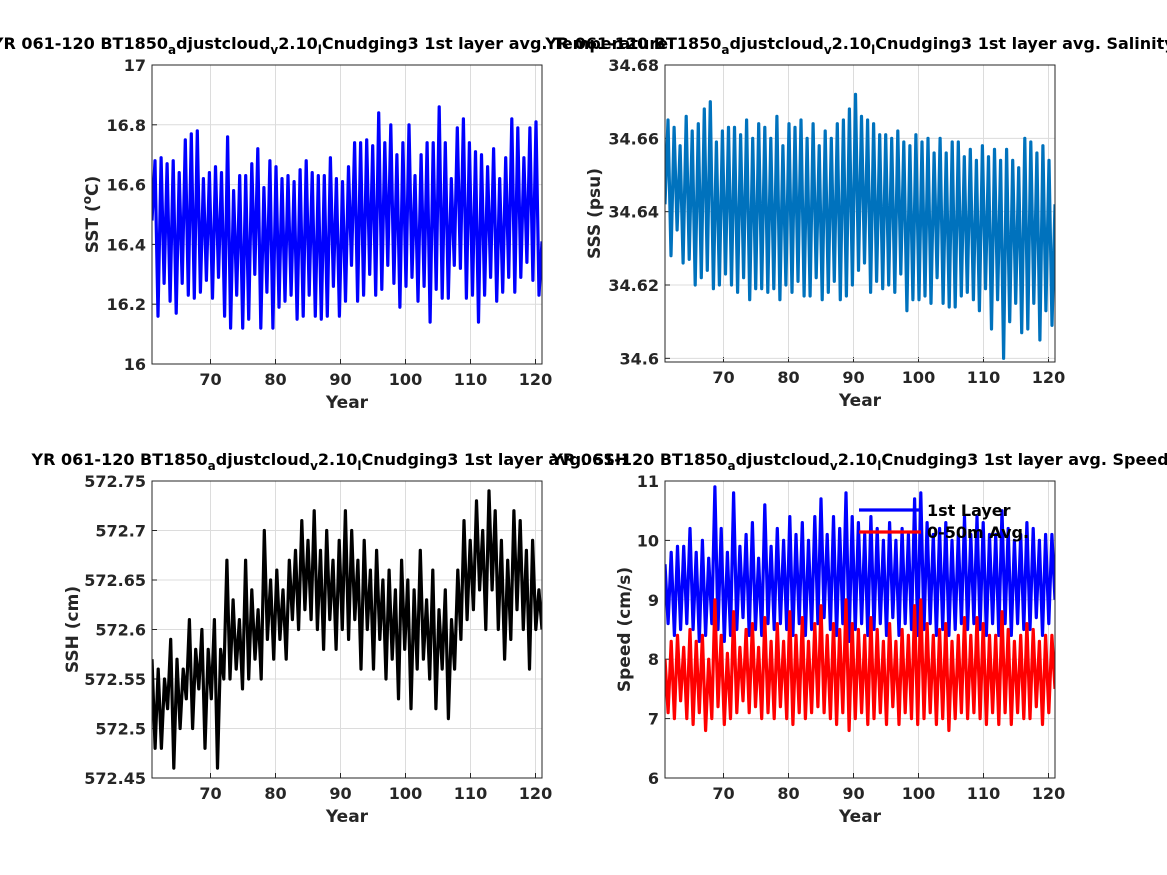 This screenshot has width=1167, height=875. I want to click on y-axis-label-superscript: o, so click(87, 200).